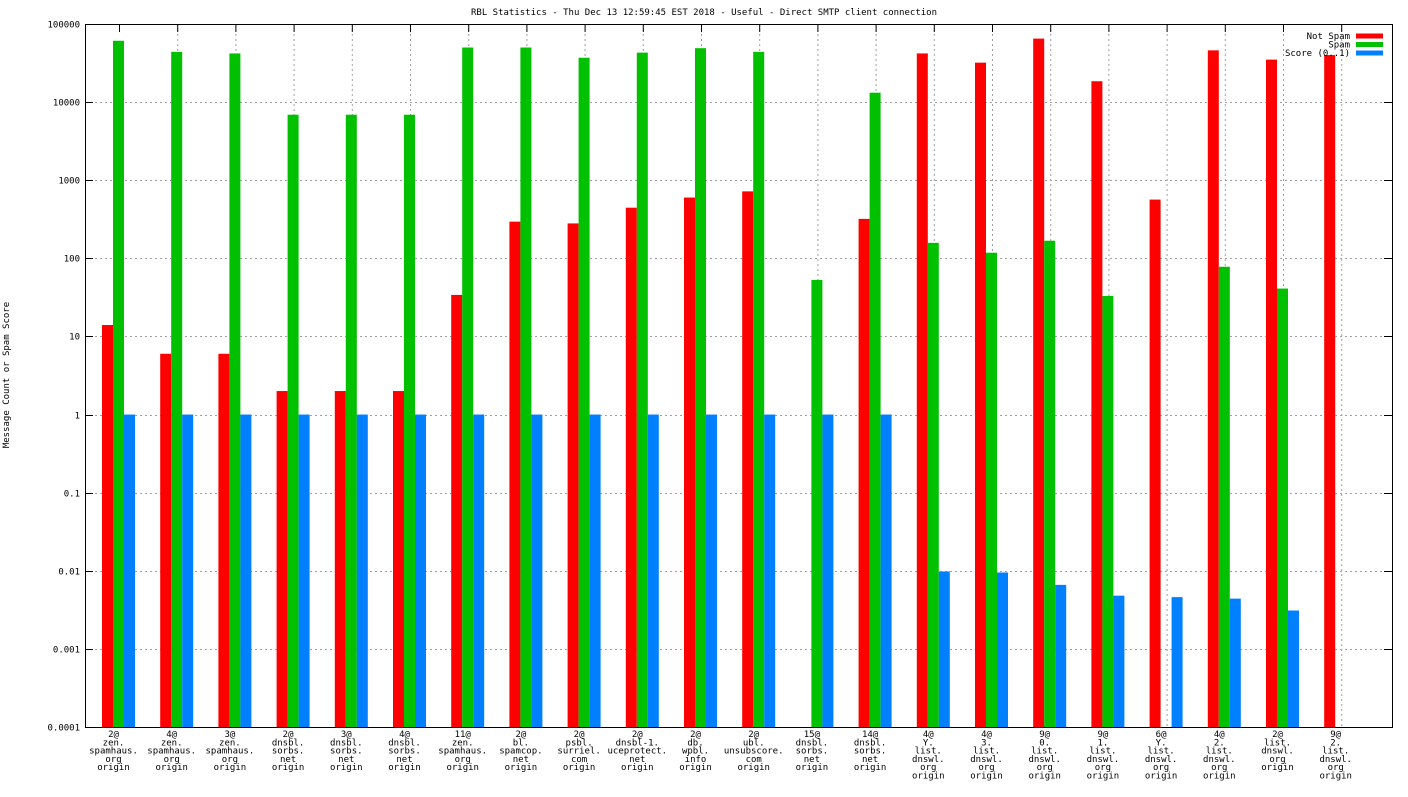 This screenshot has height=797, width=1408. What do you see at coordinates (1277, 751) in the screenshot?
I see `x-tick-label: 2@ list. dnswl. org origin` at bounding box center [1277, 751].